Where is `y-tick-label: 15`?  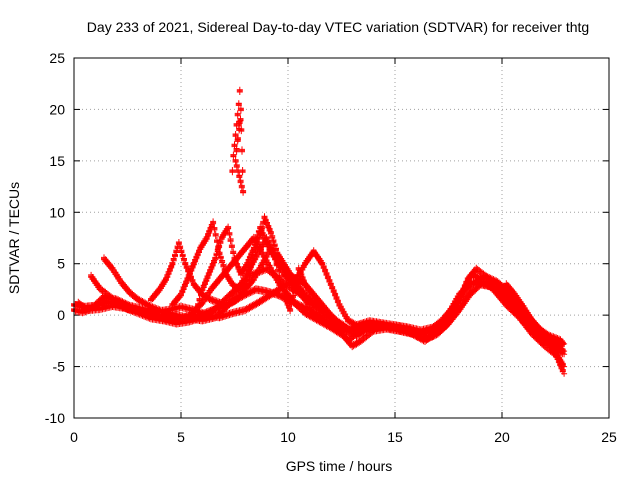
y-tick-label: 15 is located at coordinates (57, 161).